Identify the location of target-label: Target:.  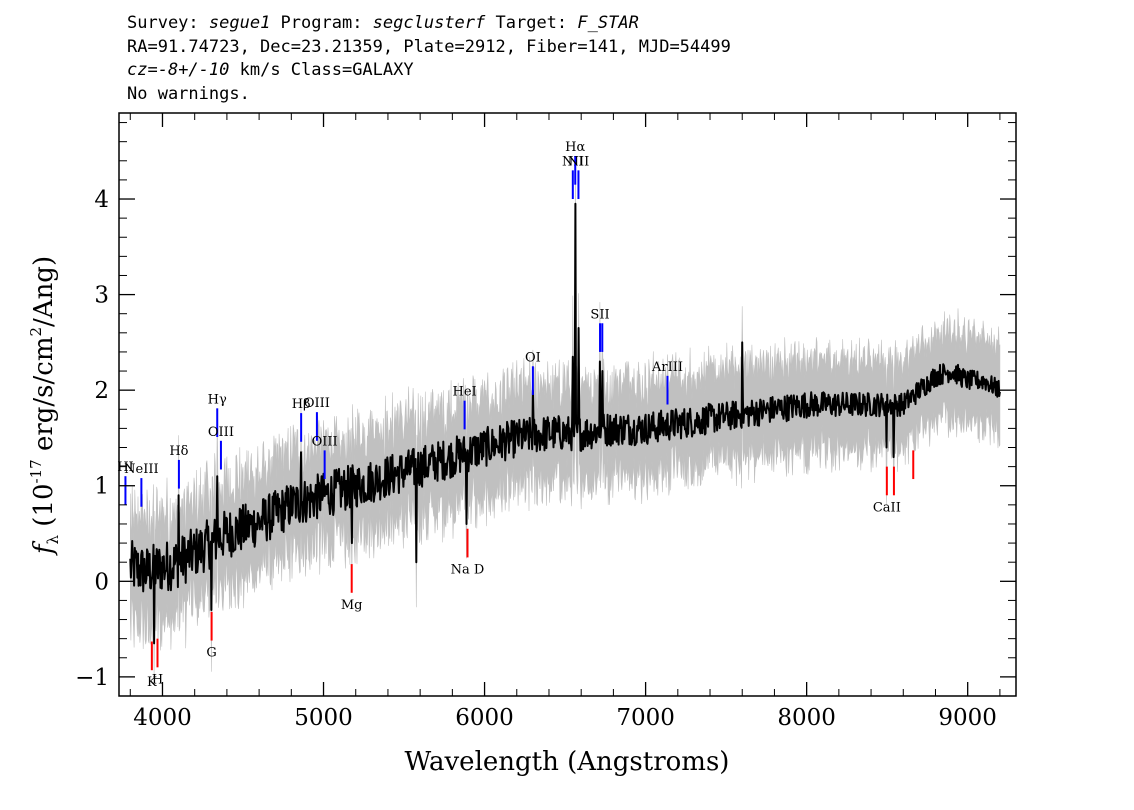
(531, 23).